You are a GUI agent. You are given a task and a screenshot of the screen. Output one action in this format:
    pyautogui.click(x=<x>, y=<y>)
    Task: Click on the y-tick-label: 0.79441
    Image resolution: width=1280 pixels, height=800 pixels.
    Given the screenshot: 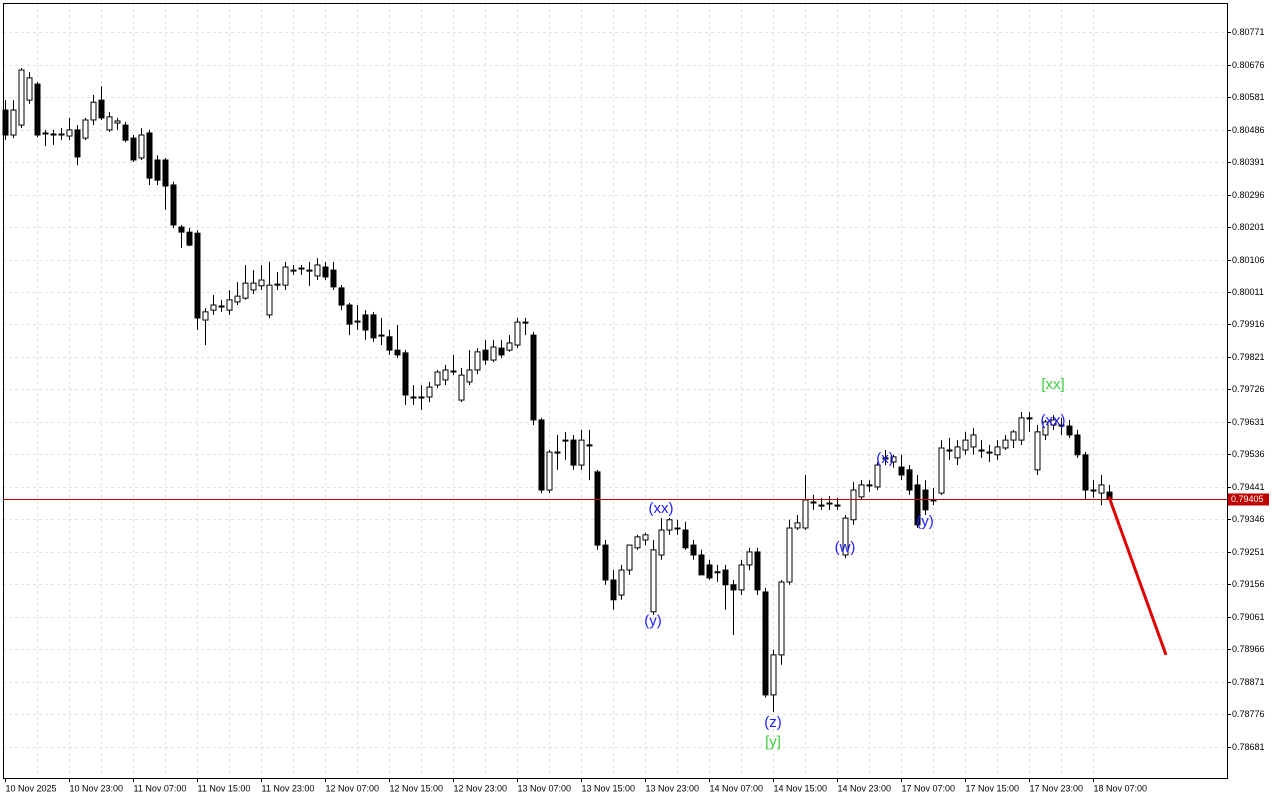 What is the action you would take?
    pyautogui.click(x=1248, y=487)
    